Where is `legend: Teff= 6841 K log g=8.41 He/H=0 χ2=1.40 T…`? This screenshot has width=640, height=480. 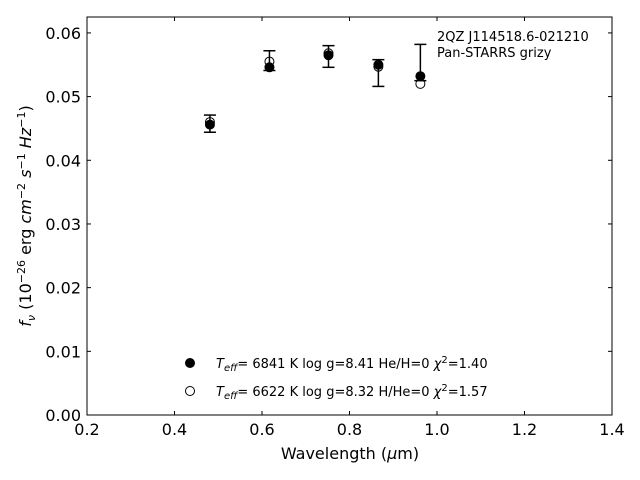 legend: Teff= 6841 K log g=8.41 He/H=0 χ2=1.40 T… is located at coordinates (336, 378).